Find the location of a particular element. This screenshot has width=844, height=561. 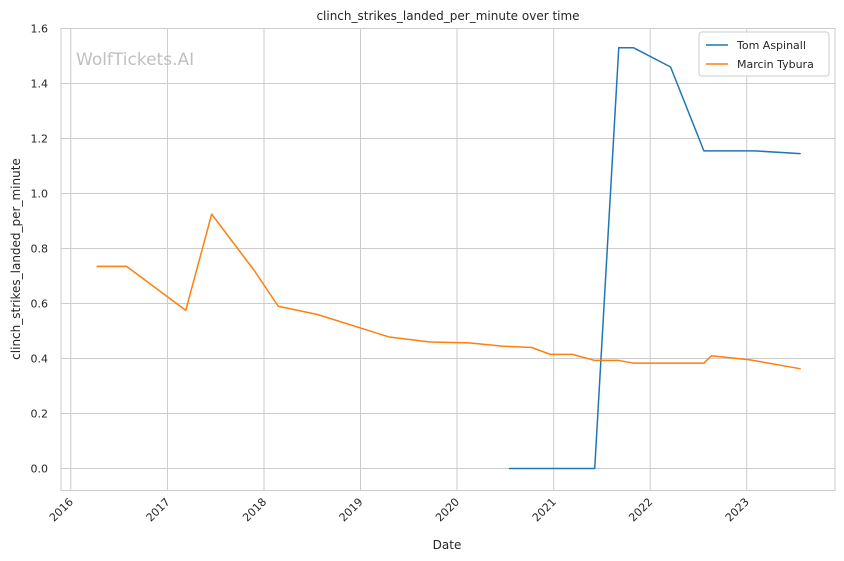

y-tick-label: 0.4 is located at coordinates (40, 359).